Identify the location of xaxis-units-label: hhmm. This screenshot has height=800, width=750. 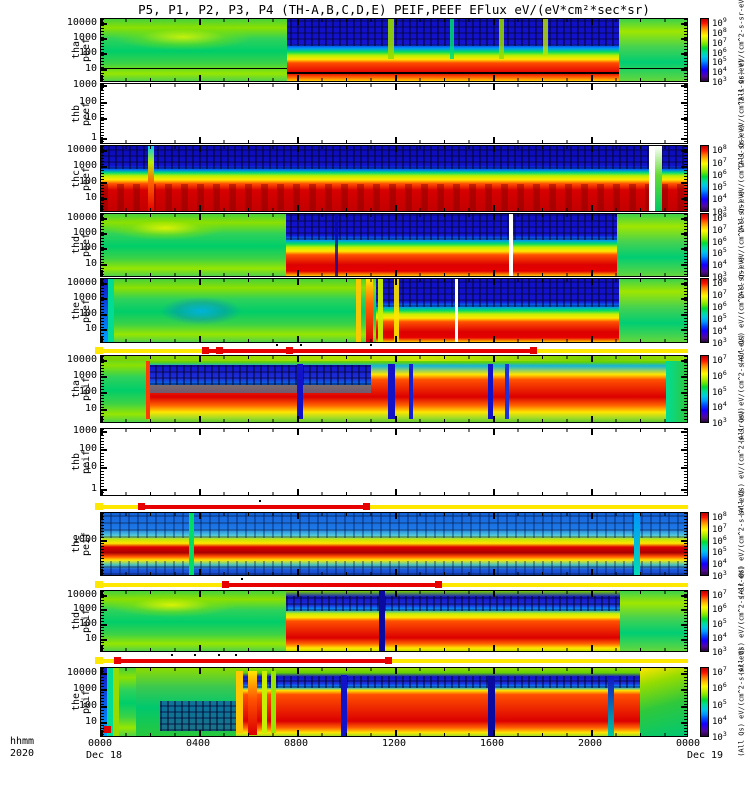
(22, 741).